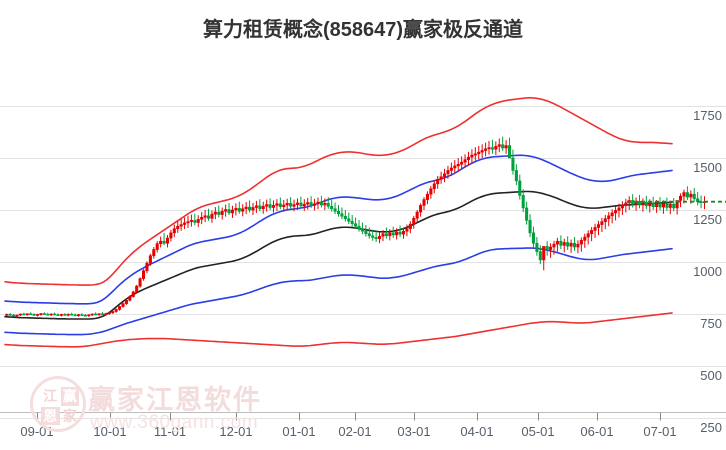 This screenshot has height=450, width=726. I want to click on x-axis-label-01-01: 01-01, so click(299, 431).